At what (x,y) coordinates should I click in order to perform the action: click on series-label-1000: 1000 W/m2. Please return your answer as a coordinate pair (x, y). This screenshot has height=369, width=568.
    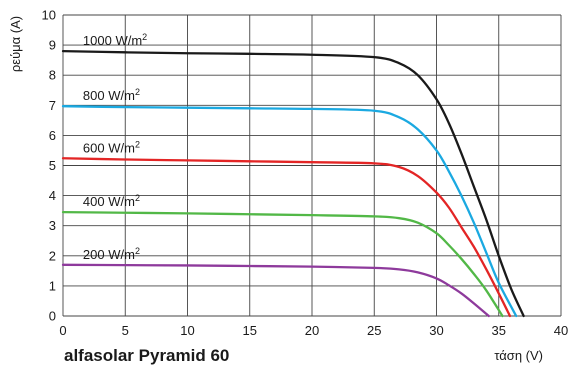
    Looking at the image, I should click on (115, 40).